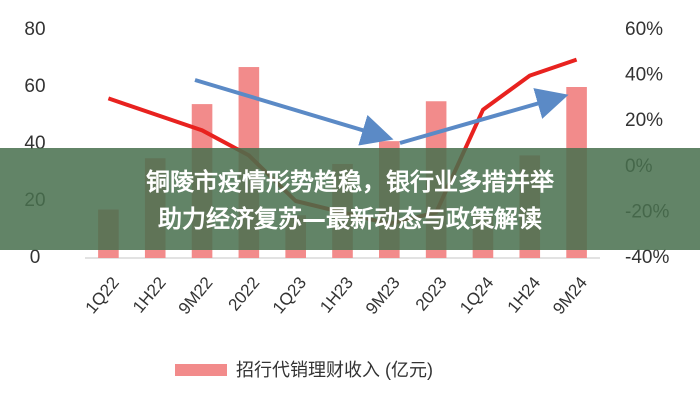 Image resolution: width=700 pixels, height=400 pixels. What do you see at coordinates (644, 29) in the screenshot?
I see `y2-tick-label: 60%` at bounding box center [644, 29].